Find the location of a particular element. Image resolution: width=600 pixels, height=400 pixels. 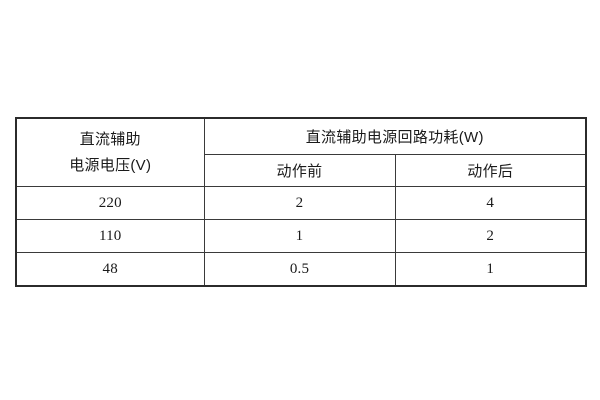

table-header-row-secondary: 动作前 动作后 is located at coordinates (301, 170).